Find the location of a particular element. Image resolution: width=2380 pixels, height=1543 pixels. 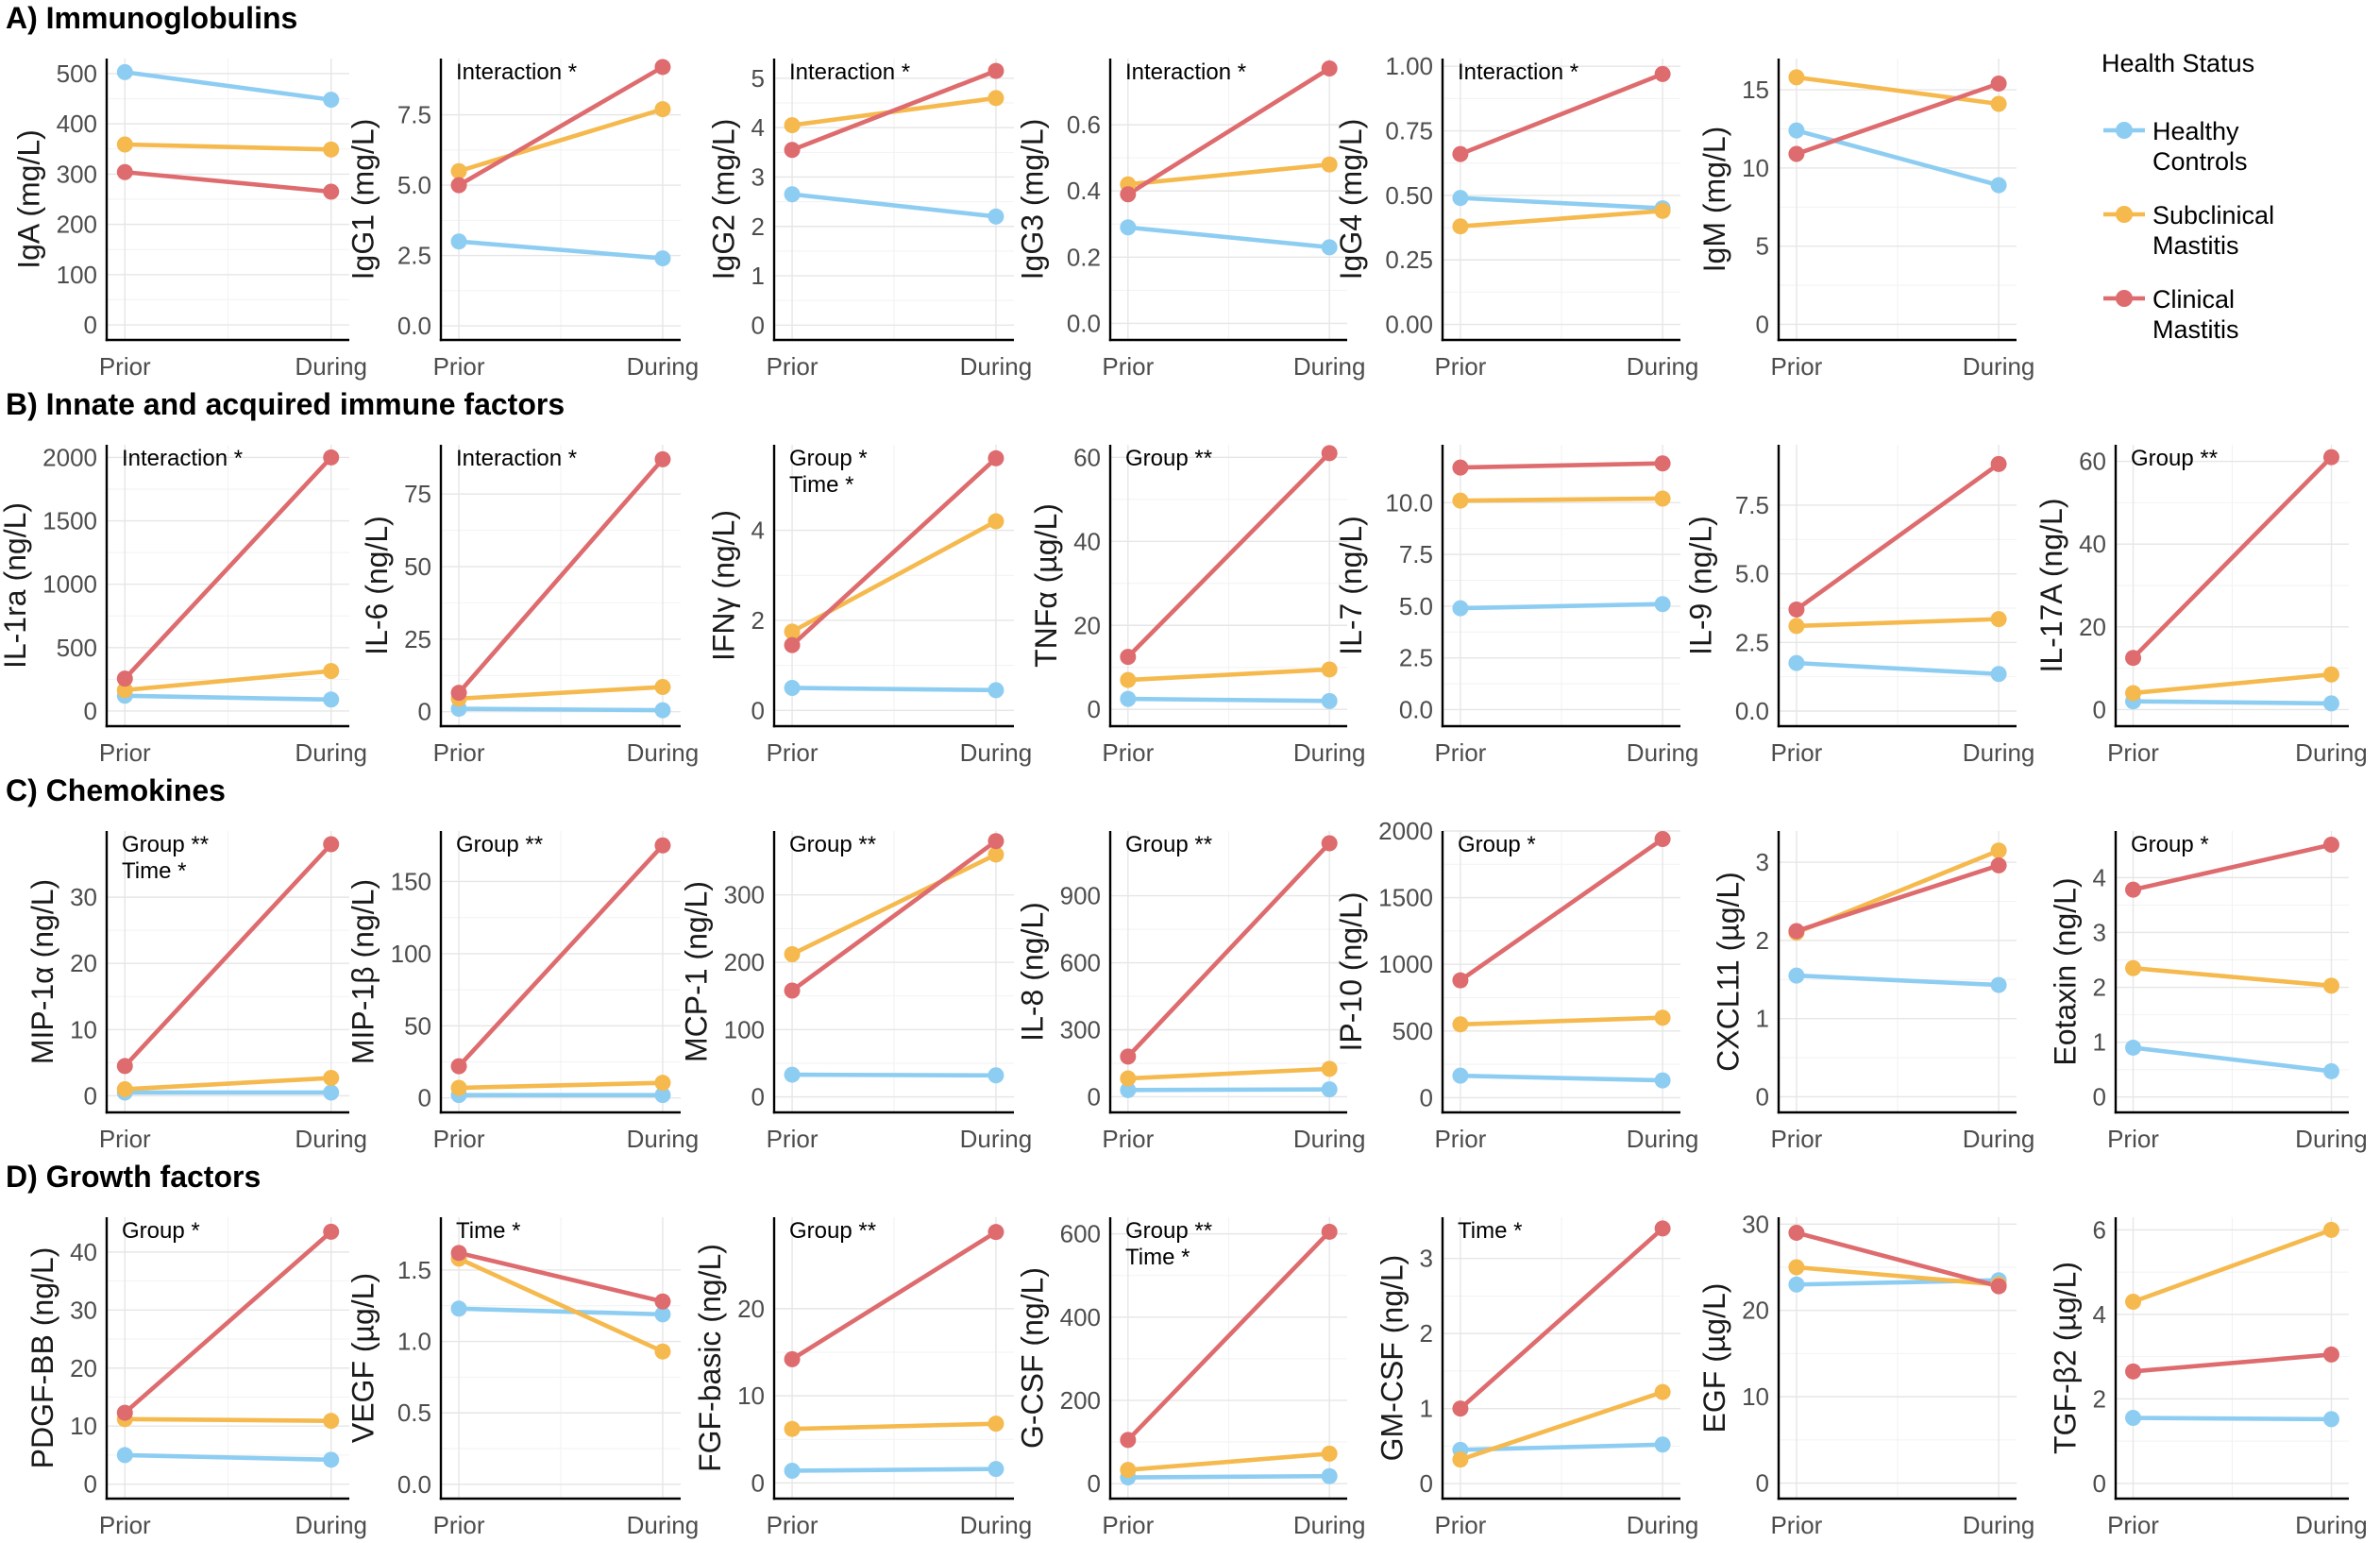

legend-item-healthy: Healthy Controls is located at coordinates (2175, 147).